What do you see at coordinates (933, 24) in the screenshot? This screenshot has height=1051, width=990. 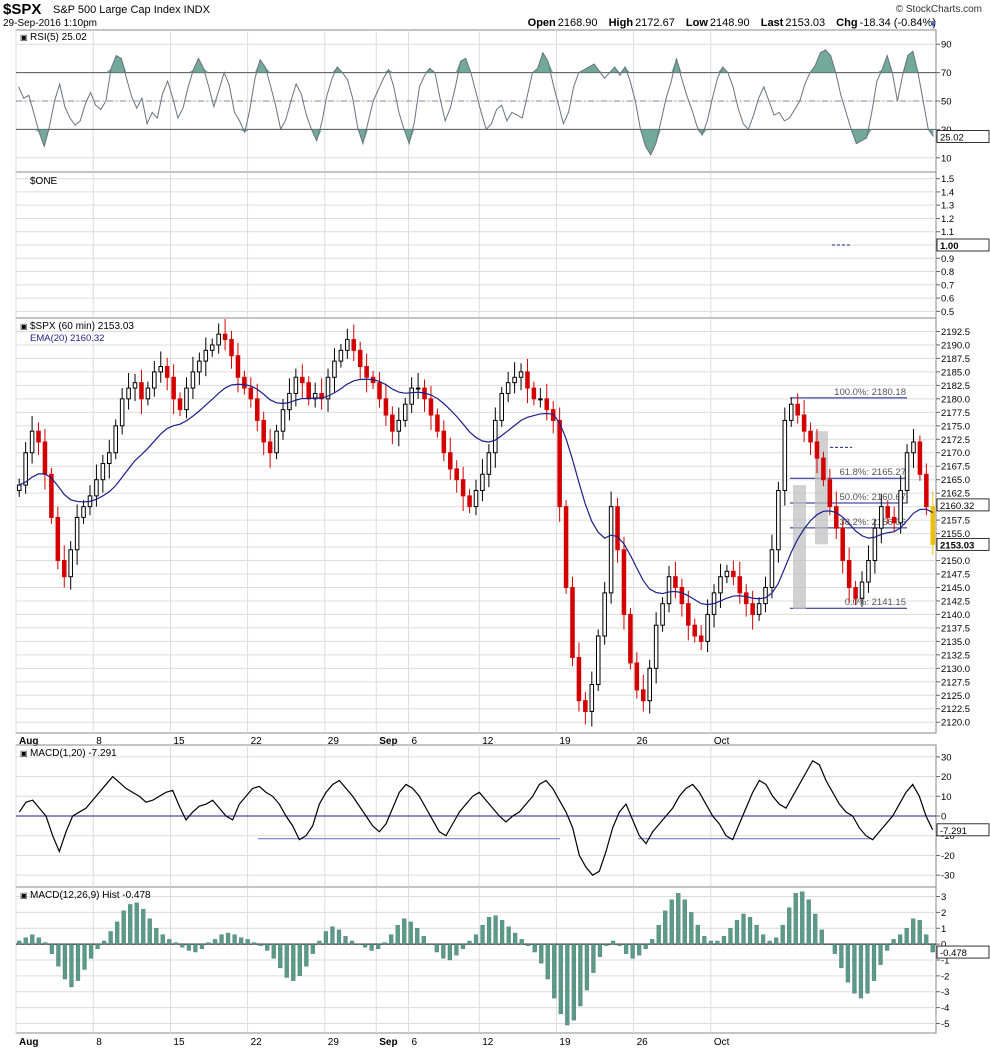 I see `chevron-down-icon: ▼` at bounding box center [933, 24].